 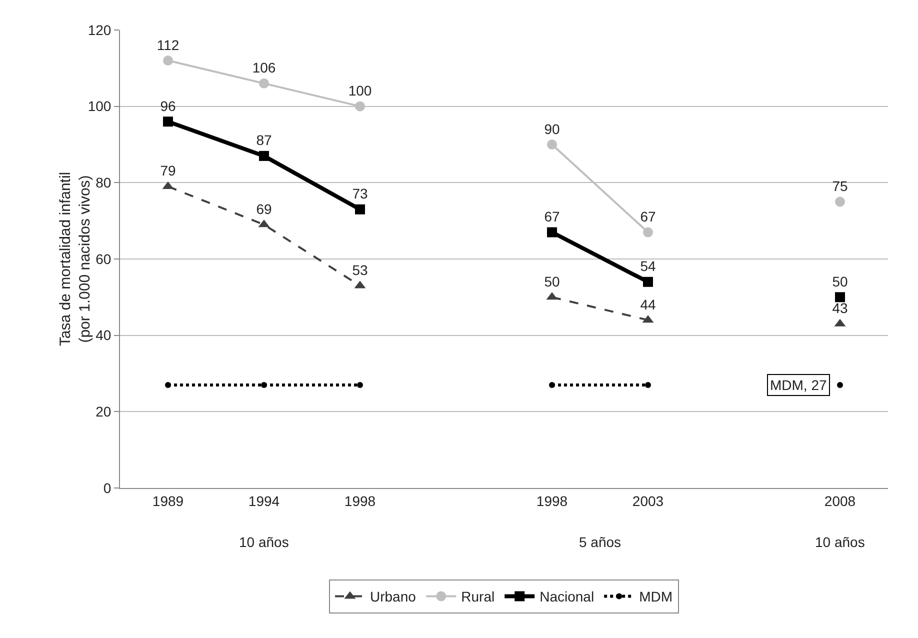 I want to click on y-tick-label: 120, so click(x=100, y=30).